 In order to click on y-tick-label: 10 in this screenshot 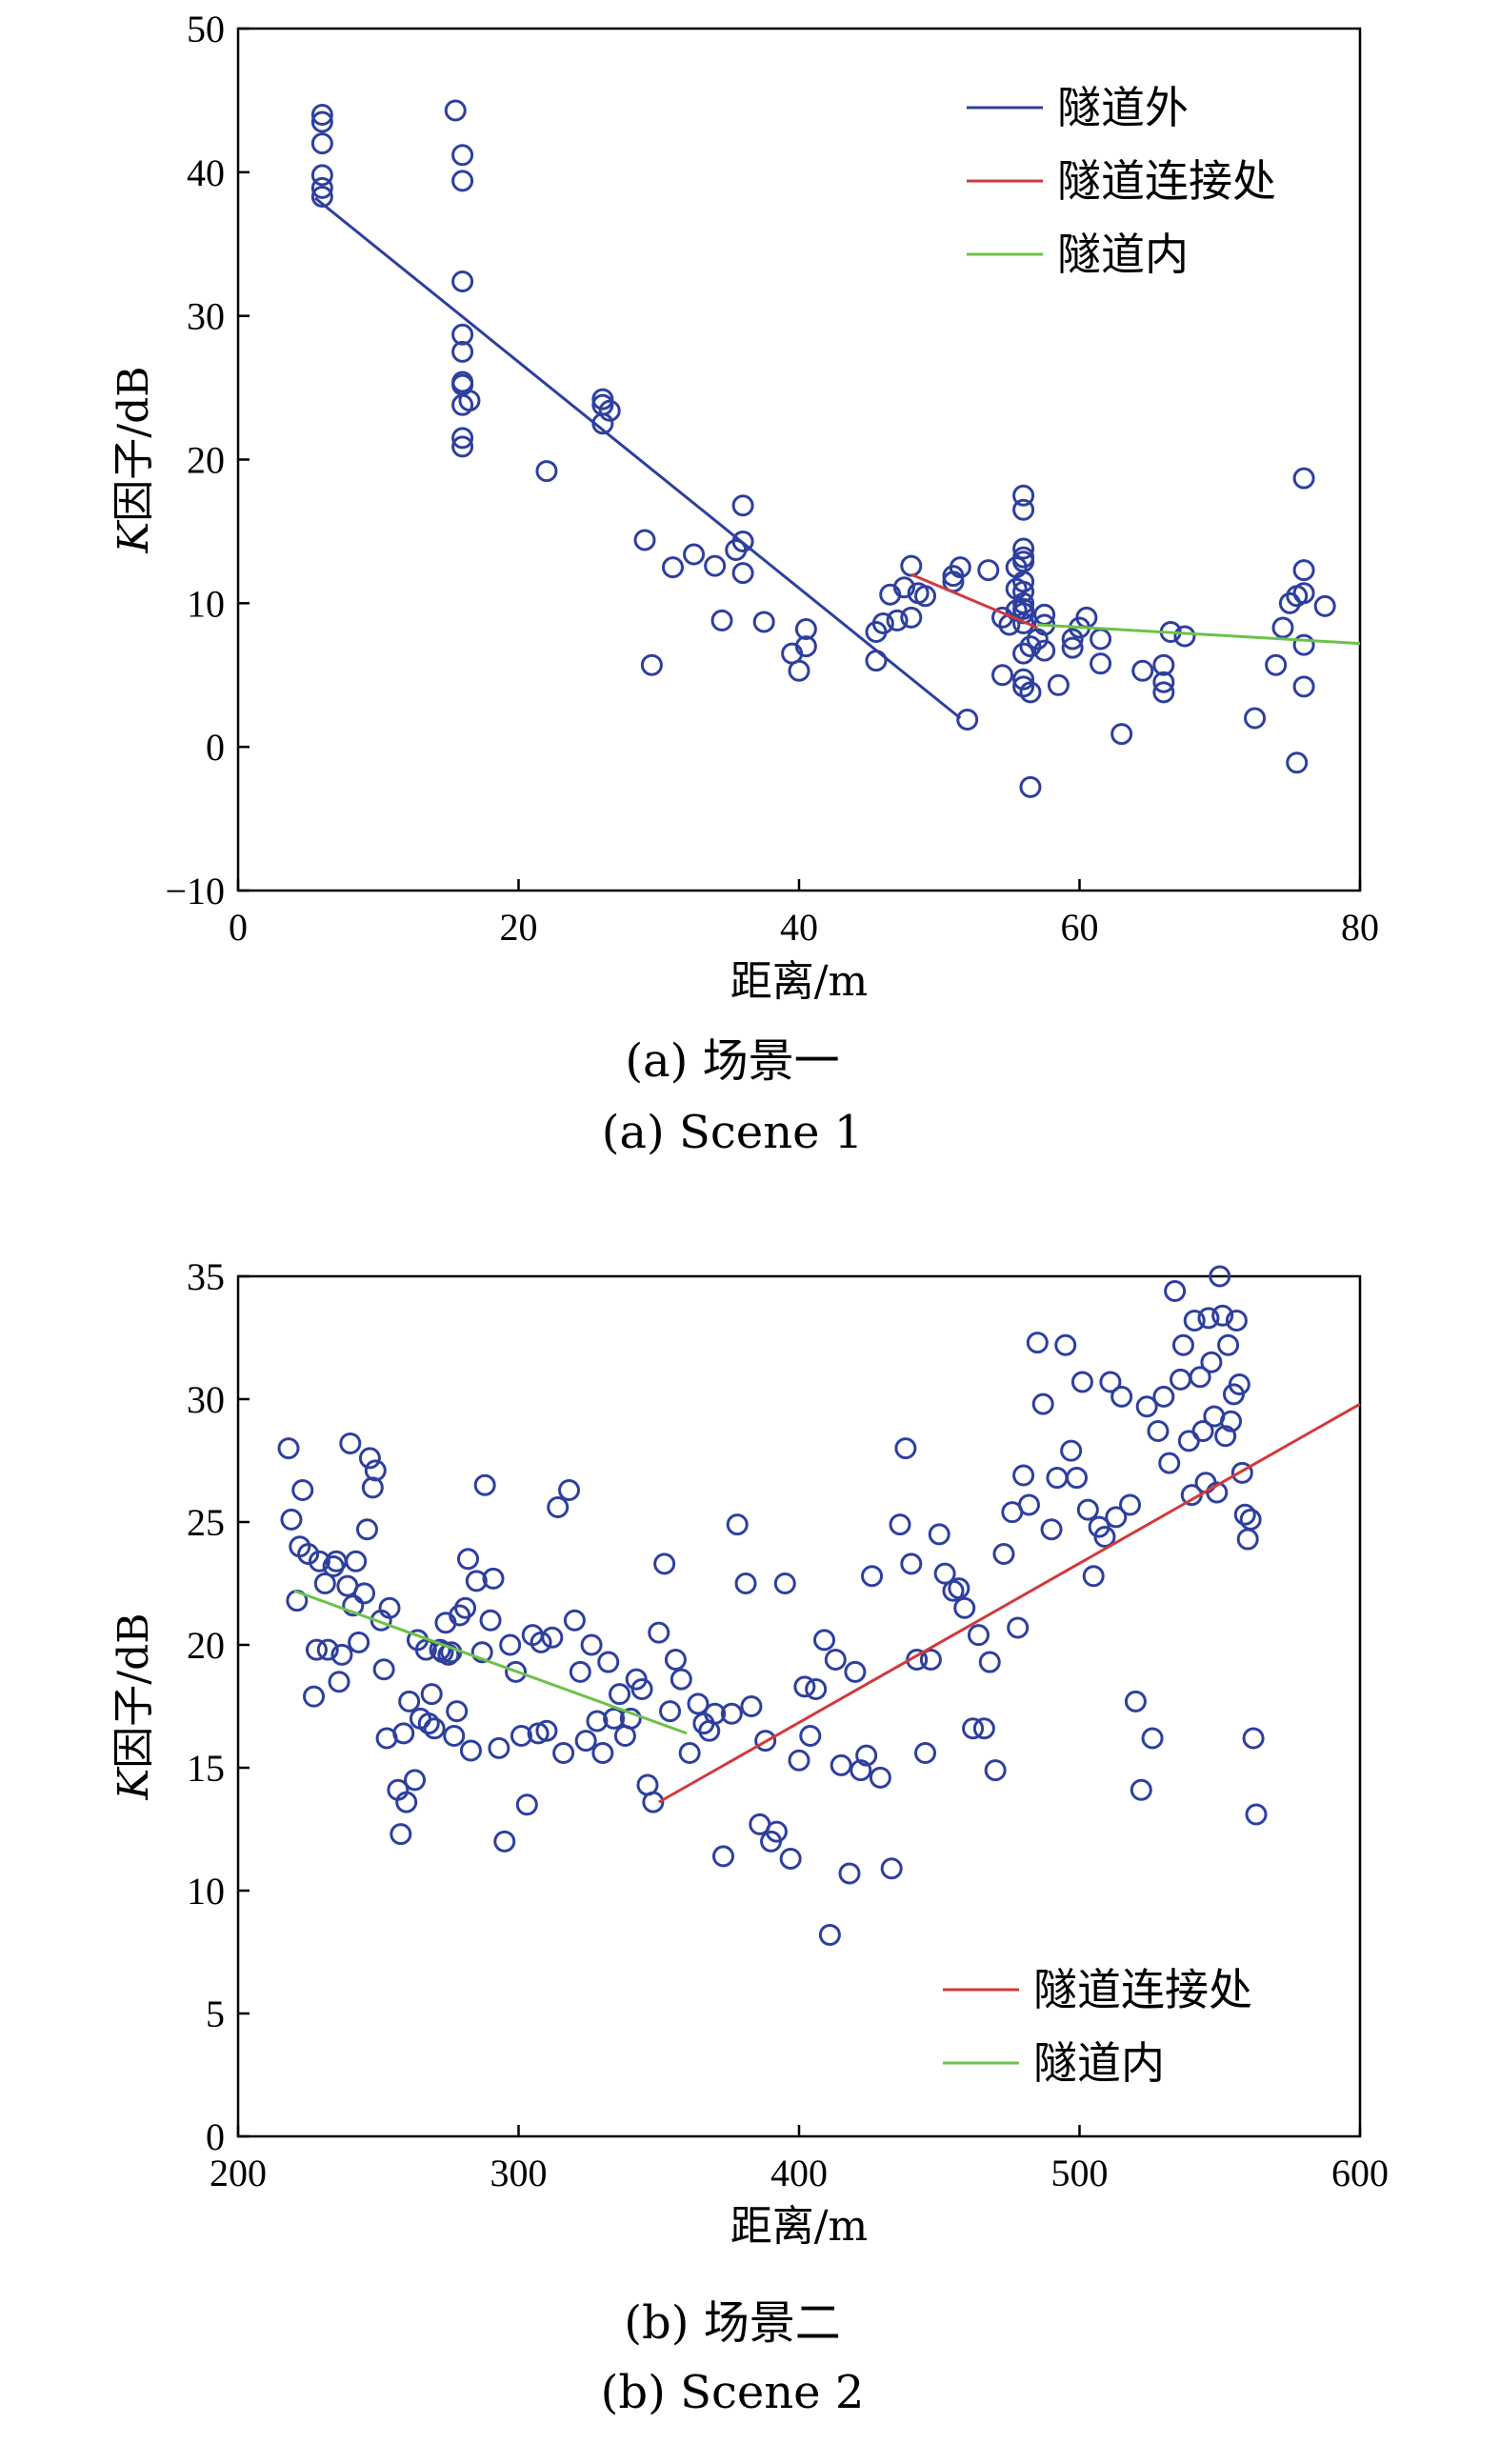, I will do `click(206, 1891)`.